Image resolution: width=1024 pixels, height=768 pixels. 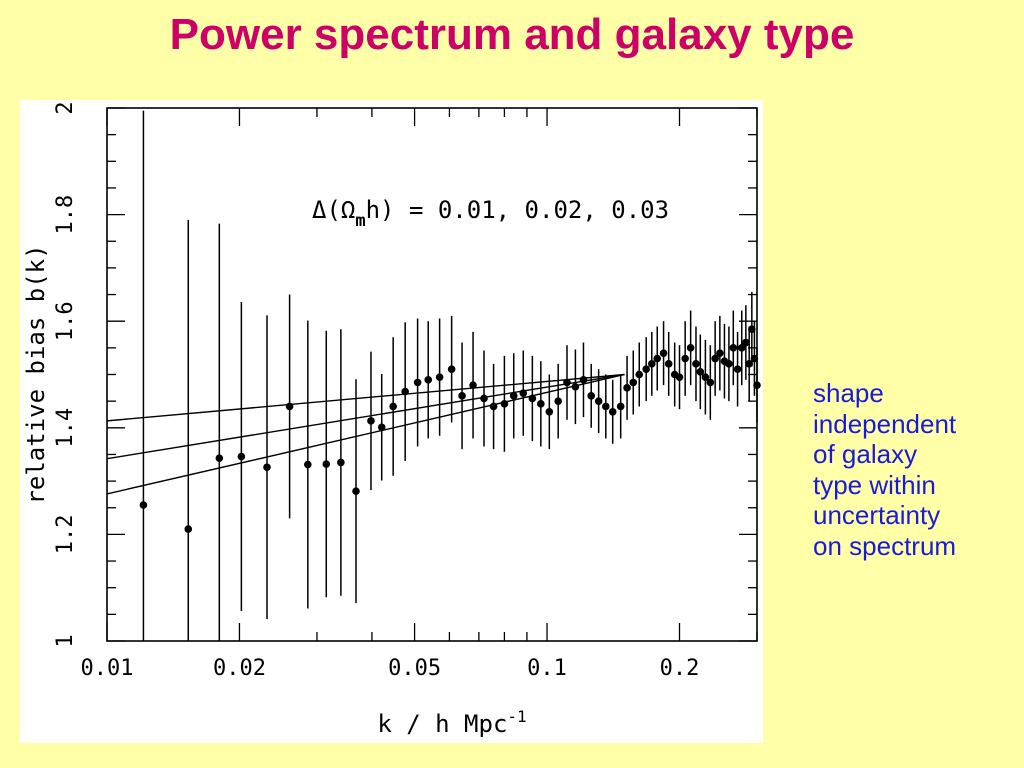 I want to click on x-tick-label: 0.2, so click(x=680, y=668).